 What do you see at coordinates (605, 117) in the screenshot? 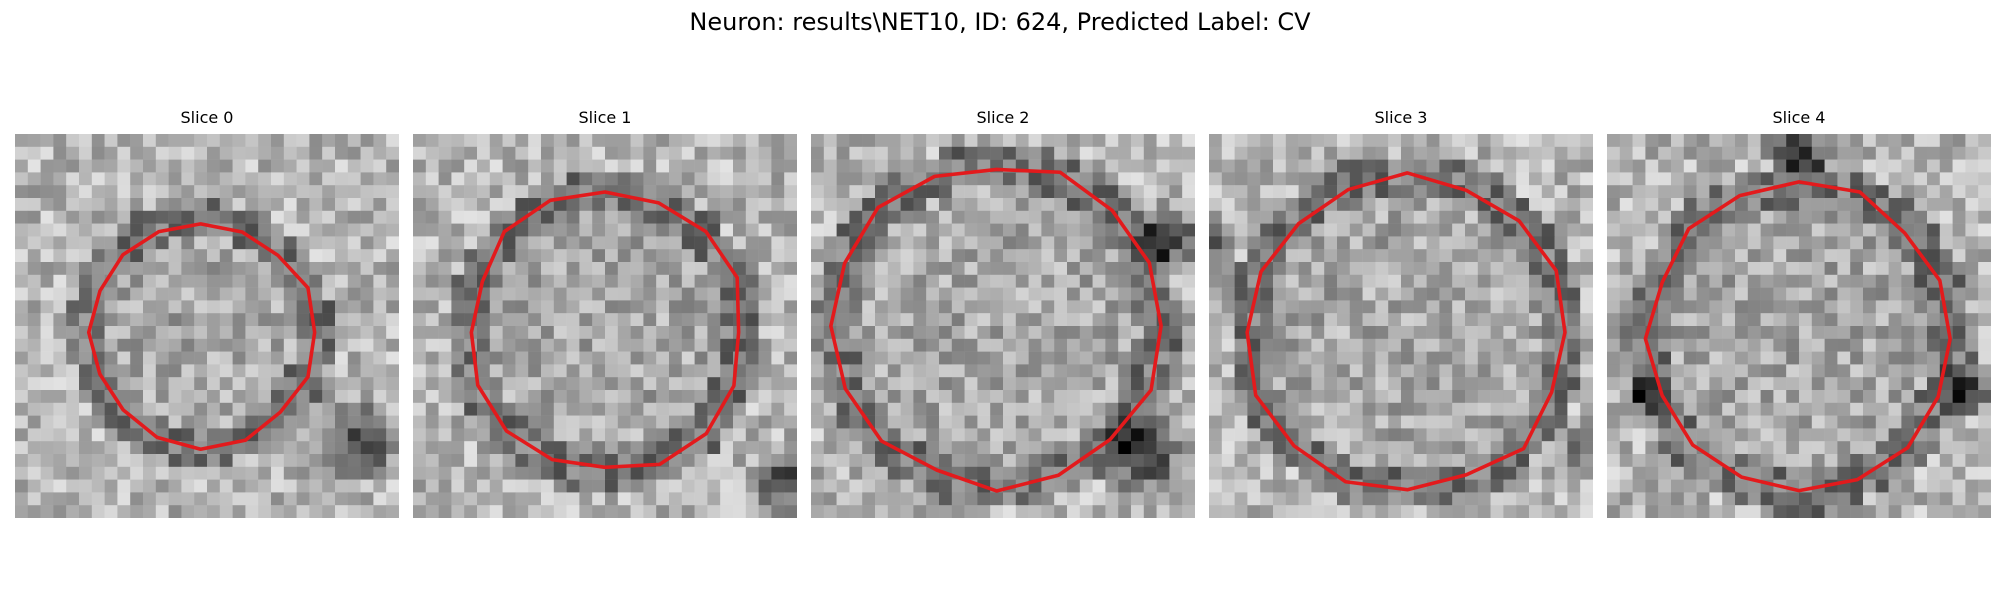
I see `slice-title: Slice 1` at bounding box center [605, 117].